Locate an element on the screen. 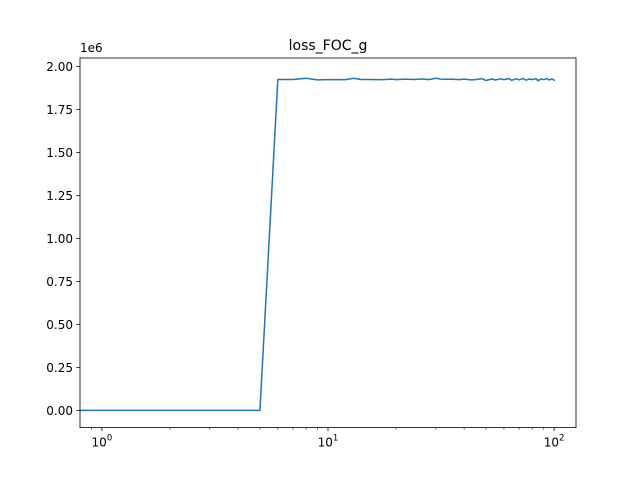 Image resolution: width=640 pixels, height=480 pixels. x-tick-label: 10¹ is located at coordinates (328, 442).